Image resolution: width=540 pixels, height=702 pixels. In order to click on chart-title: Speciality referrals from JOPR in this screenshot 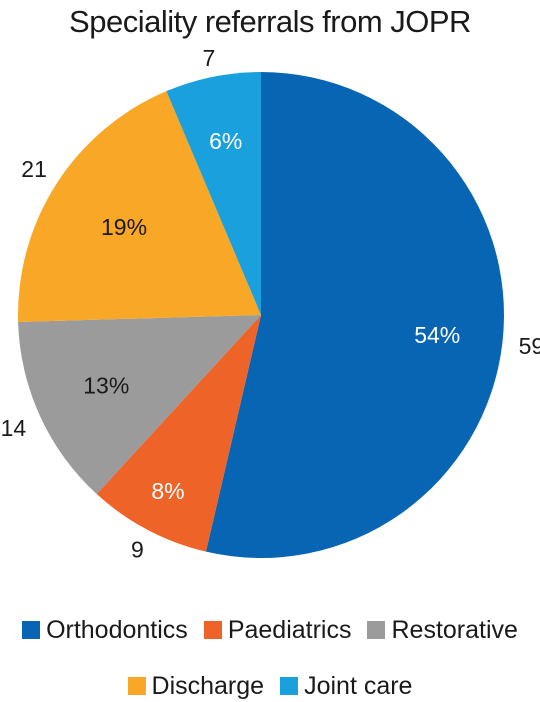, I will do `click(270, 21)`.